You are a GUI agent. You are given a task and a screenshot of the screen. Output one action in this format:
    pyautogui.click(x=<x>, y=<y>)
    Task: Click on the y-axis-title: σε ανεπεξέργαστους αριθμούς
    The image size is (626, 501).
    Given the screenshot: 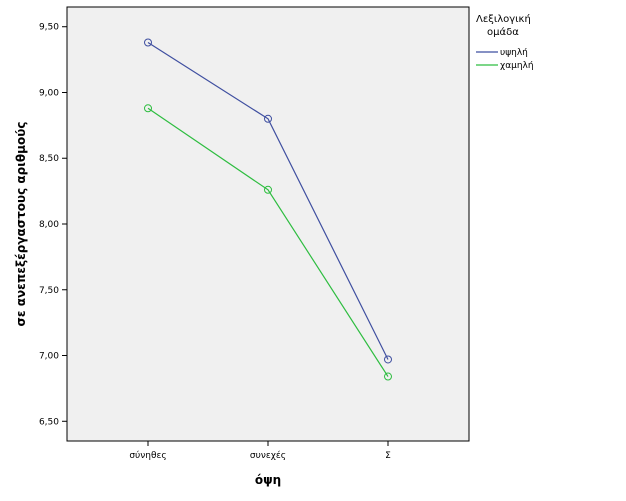 What is the action you would take?
    pyautogui.click(x=21, y=224)
    